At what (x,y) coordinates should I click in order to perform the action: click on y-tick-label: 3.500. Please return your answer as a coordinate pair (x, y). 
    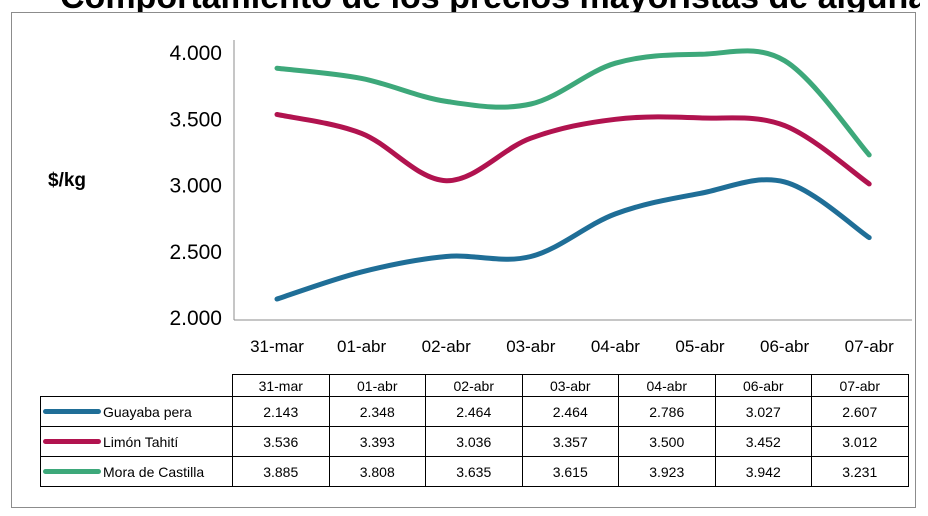
    Looking at the image, I should click on (195, 119).